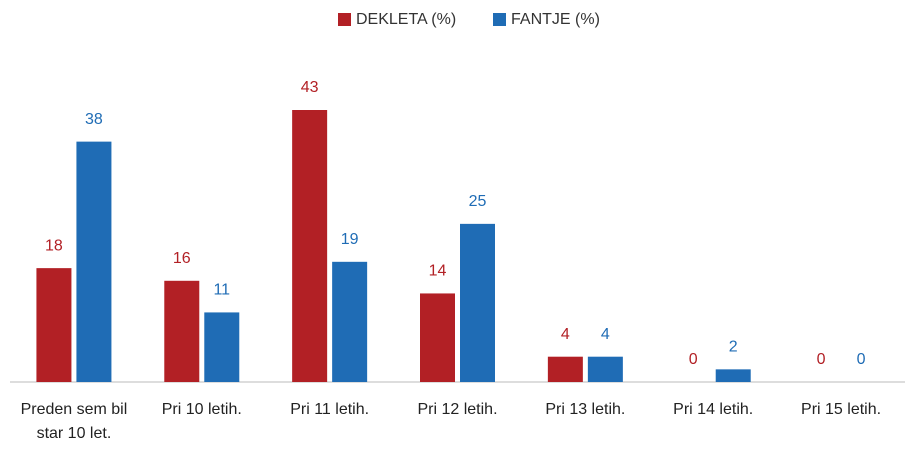 The width and height of the screenshot is (915, 449). What do you see at coordinates (310, 87) in the screenshot?
I see `value-label: 43` at bounding box center [310, 87].